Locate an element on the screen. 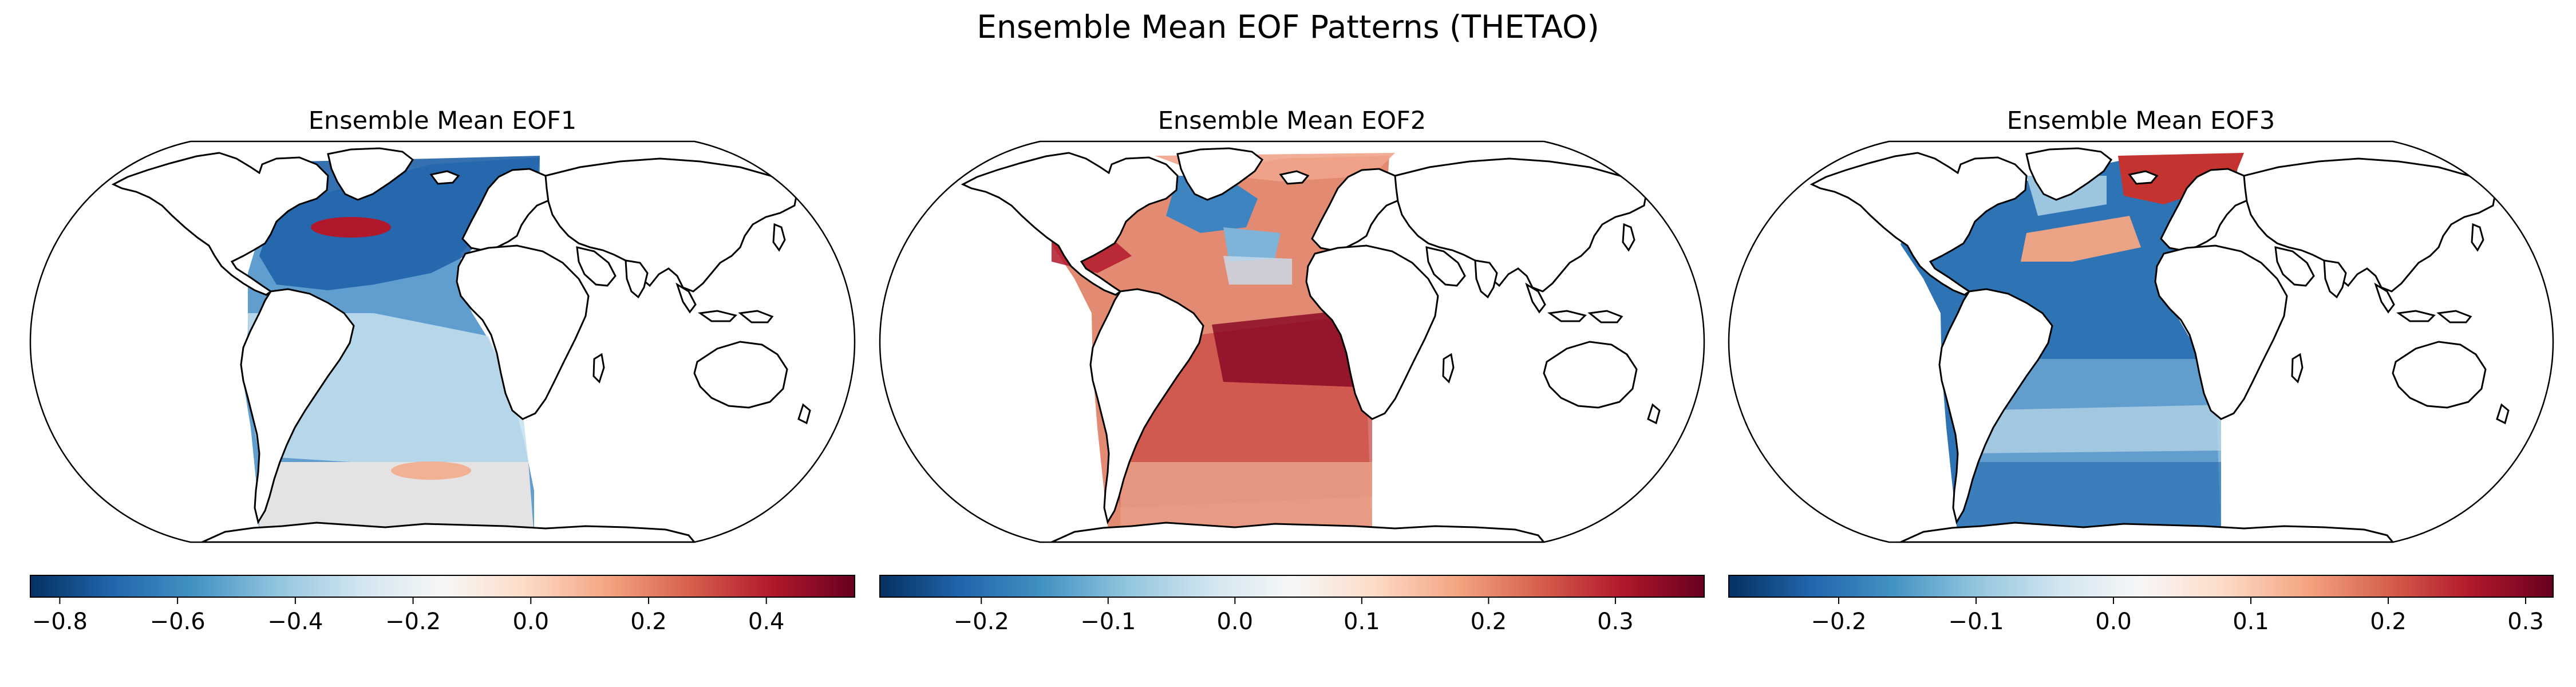 This screenshot has height=687, width=2576. colorbar-eof3: −0.2 −0.1 0.0 0.1 0.2 0.3 is located at coordinates (2141, 605).